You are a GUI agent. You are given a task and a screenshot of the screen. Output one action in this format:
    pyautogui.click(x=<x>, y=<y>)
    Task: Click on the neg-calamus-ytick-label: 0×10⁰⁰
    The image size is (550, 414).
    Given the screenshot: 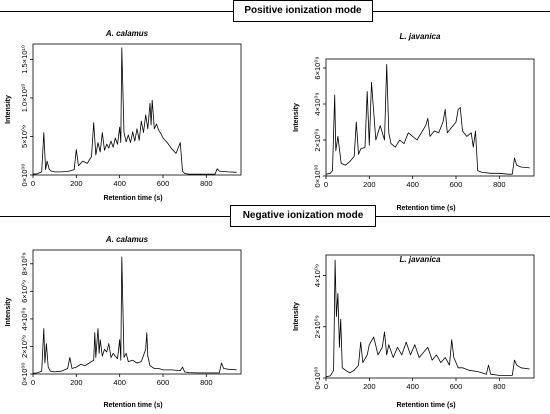 What is the action you would take?
    pyautogui.click(x=24, y=374)
    